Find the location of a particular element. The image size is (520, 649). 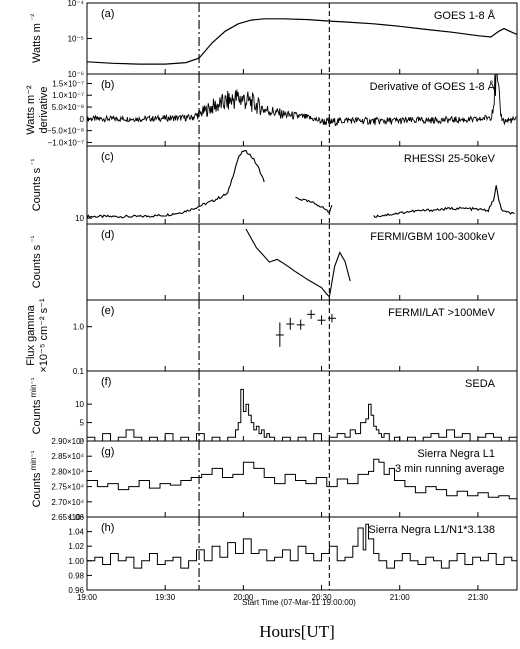

y-tick-label: 2.65×10⁴ is located at coordinates (67, 517).